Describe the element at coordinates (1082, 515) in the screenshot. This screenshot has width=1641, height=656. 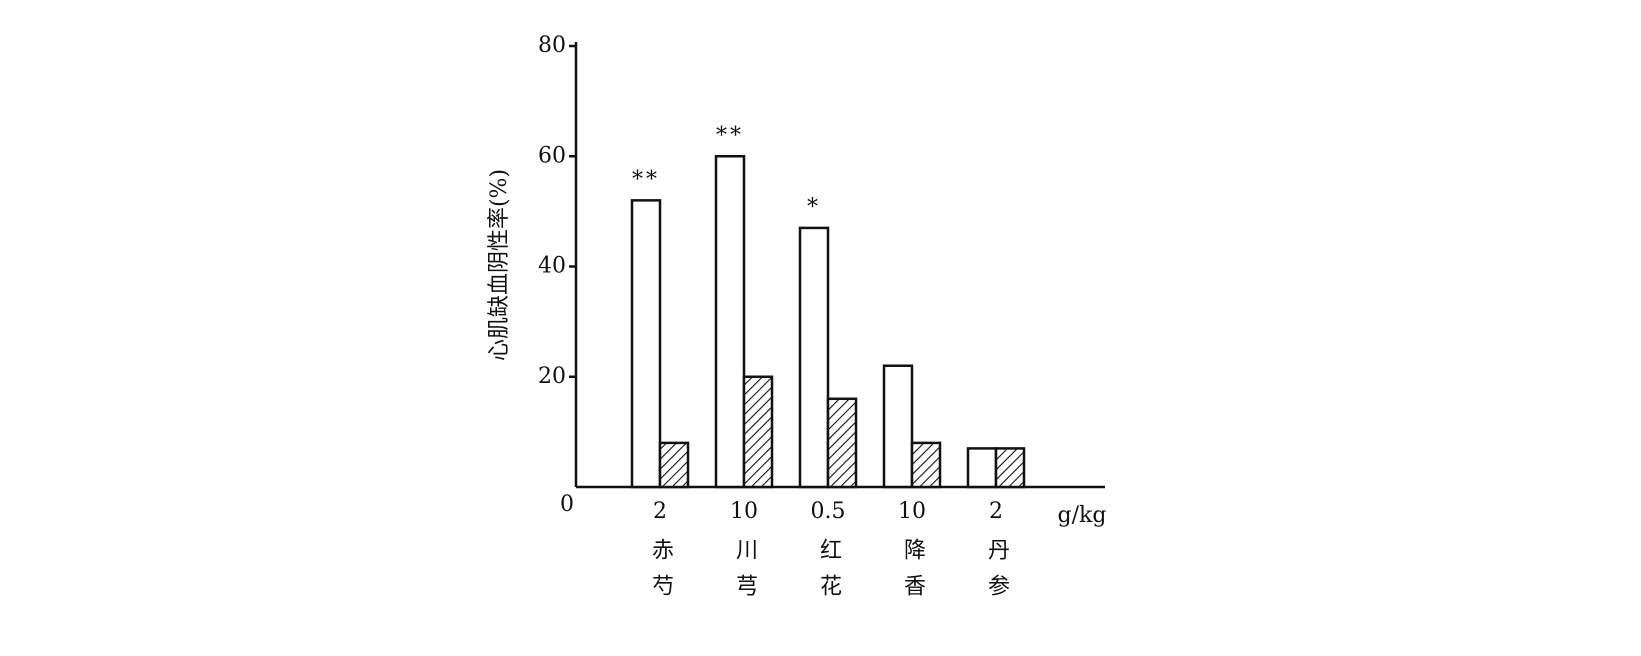
I see `x-unit-label: g/kg` at that location.